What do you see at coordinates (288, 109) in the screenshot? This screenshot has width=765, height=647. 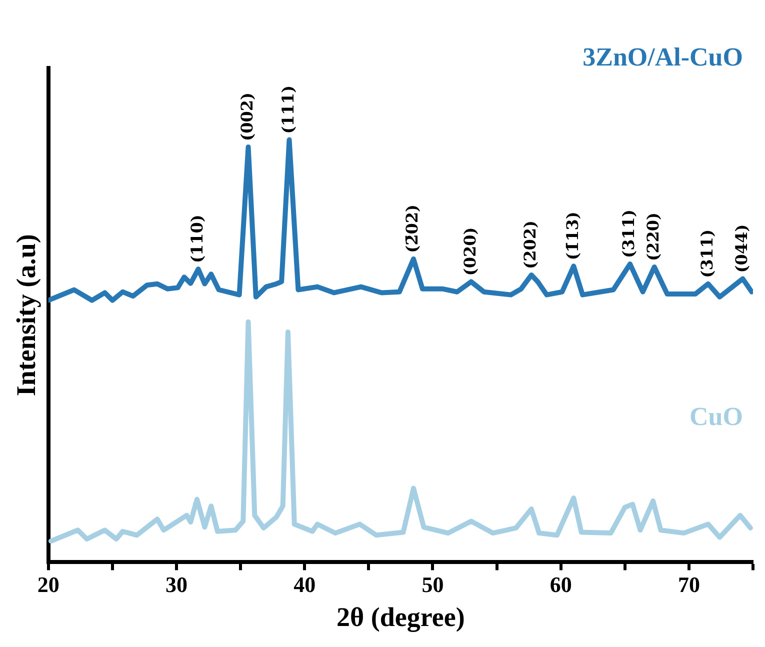 I see `annotation: (111)` at bounding box center [288, 109].